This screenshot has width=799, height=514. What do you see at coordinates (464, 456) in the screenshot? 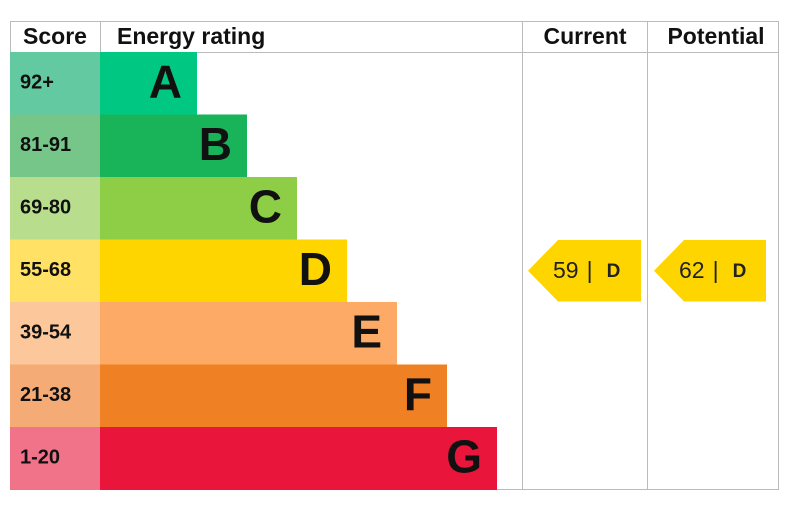
I see `rating-letter: G` at bounding box center [464, 456].